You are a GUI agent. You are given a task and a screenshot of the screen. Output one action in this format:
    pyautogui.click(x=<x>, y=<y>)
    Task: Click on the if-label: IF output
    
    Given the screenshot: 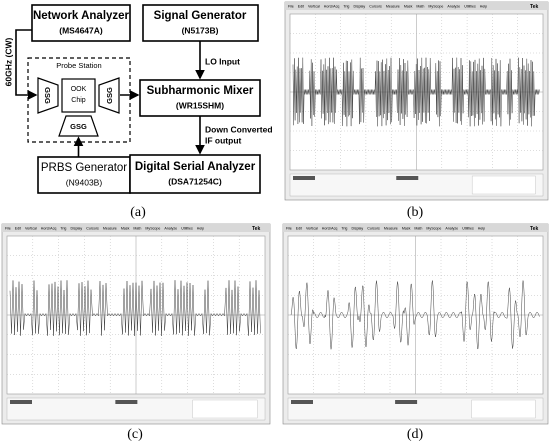 What is the action you would take?
    pyautogui.click(x=223, y=140)
    